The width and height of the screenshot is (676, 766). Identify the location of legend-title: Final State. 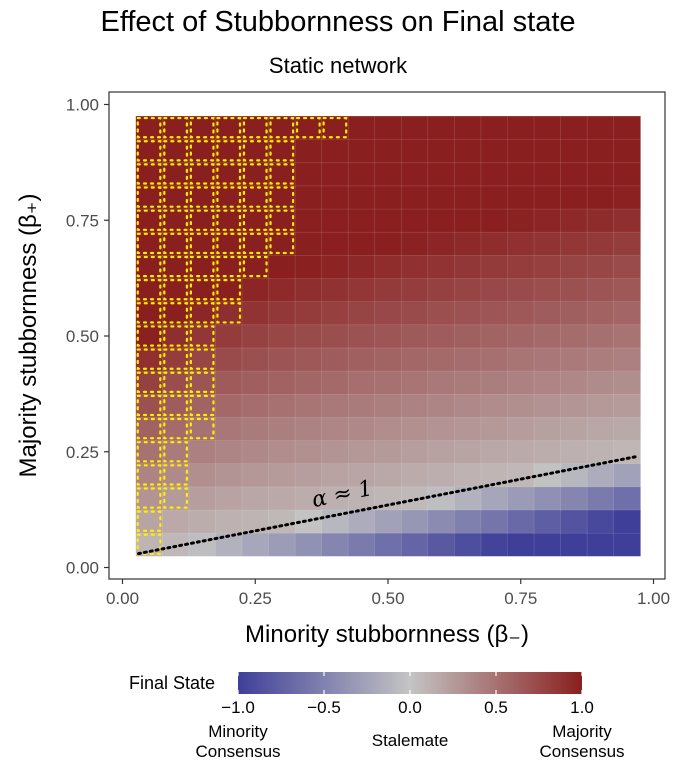
(172, 683).